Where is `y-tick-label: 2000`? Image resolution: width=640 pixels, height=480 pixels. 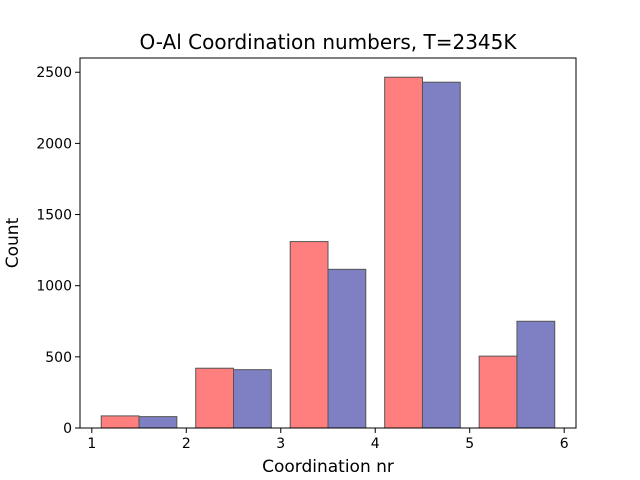
y-tick-label: 2000 is located at coordinates (54, 144).